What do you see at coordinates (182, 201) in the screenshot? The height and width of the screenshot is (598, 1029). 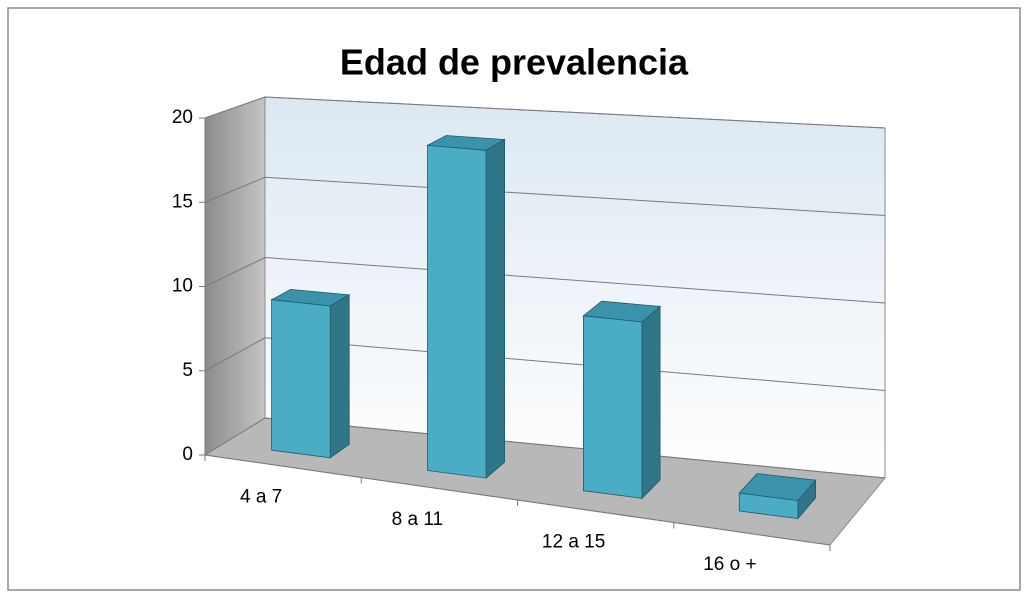 I see `y-tick-label: 15` at bounding box center [182, 201].